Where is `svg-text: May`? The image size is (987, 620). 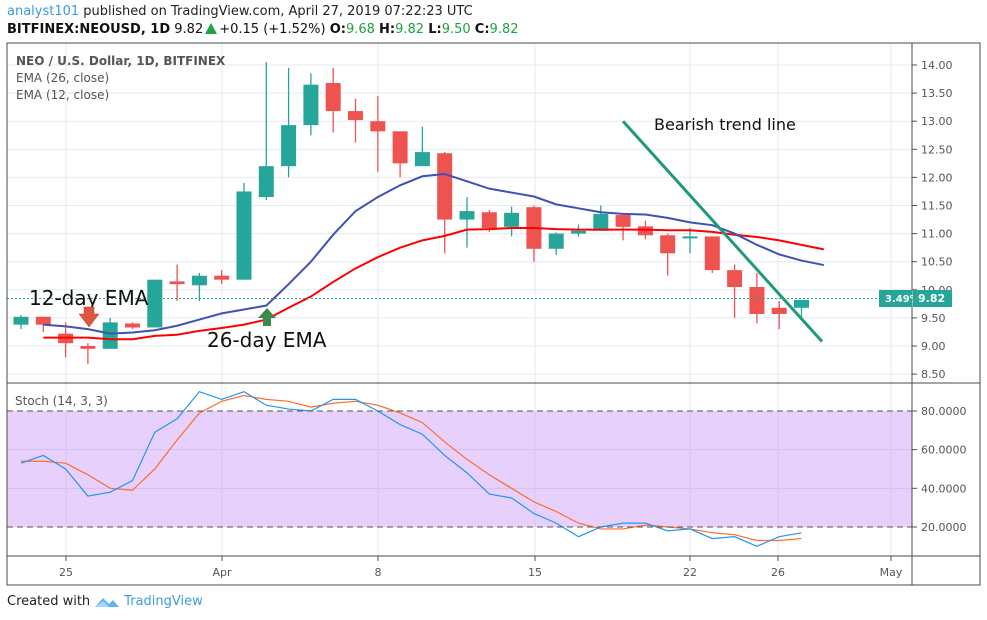 svg-text: May is located at coordinates (891, 572).